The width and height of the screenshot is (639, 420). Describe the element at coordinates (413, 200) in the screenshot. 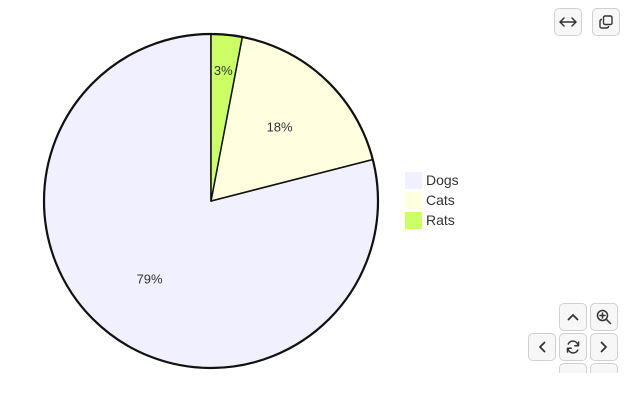

I see `legend-swatch-cats` at that location.